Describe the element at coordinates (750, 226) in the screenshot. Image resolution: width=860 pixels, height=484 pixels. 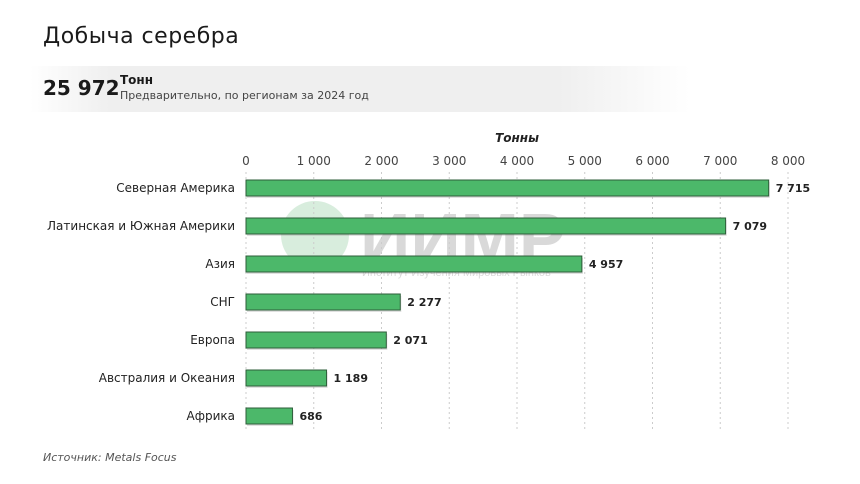
I see `data-label: 7 079` at that location.